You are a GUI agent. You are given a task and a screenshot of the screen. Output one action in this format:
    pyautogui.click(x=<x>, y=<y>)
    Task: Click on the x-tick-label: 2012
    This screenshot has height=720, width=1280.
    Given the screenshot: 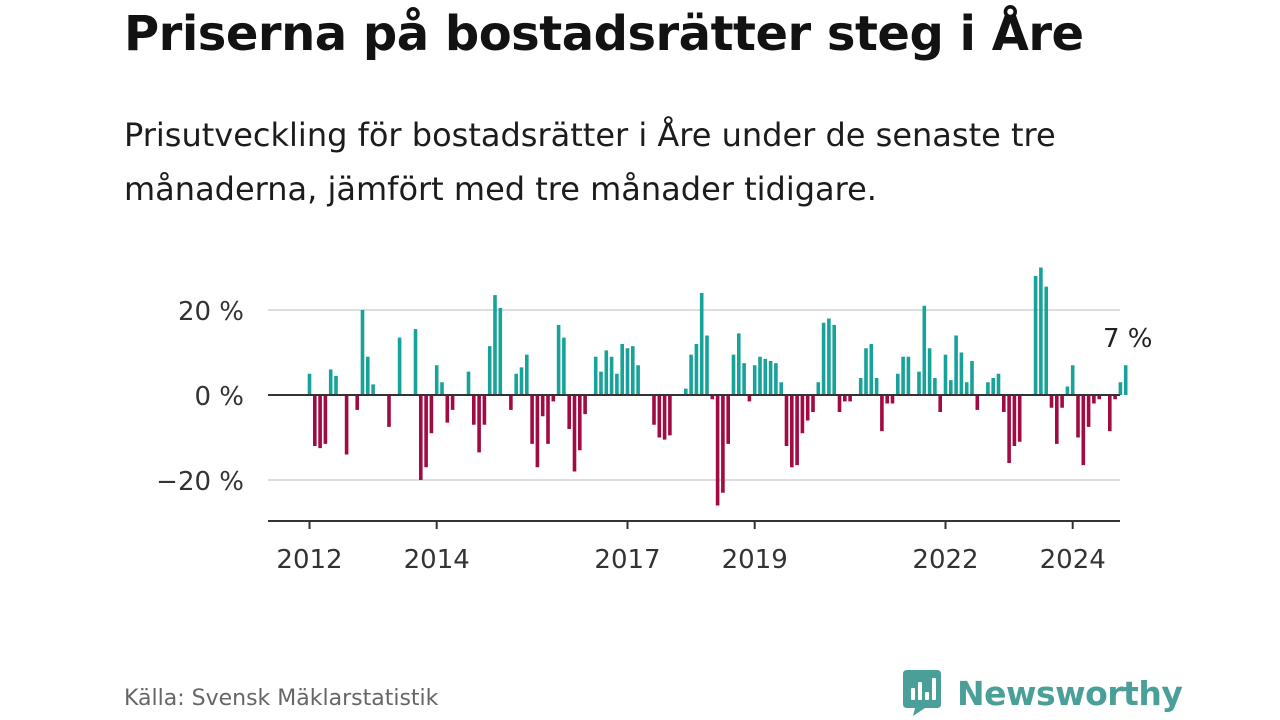 What is the action you would take?
    pyautogui.click(x=309, y=560)
    